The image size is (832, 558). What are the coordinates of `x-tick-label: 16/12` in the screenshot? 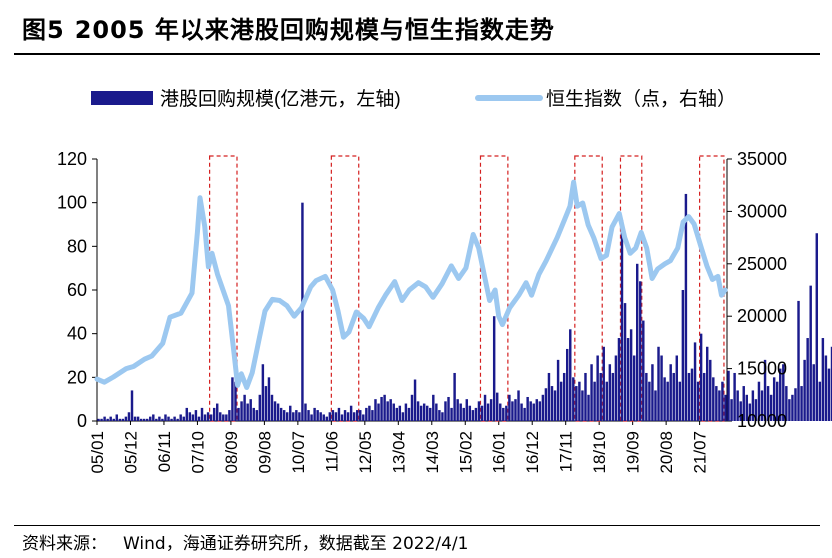 It's located at (532, 452).